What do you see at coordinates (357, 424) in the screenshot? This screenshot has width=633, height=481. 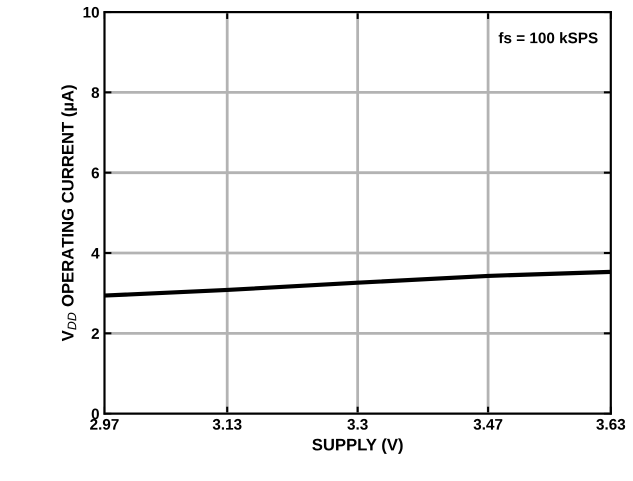 I see `x-tick-label: 3.3` at bounding box center [357, 424].